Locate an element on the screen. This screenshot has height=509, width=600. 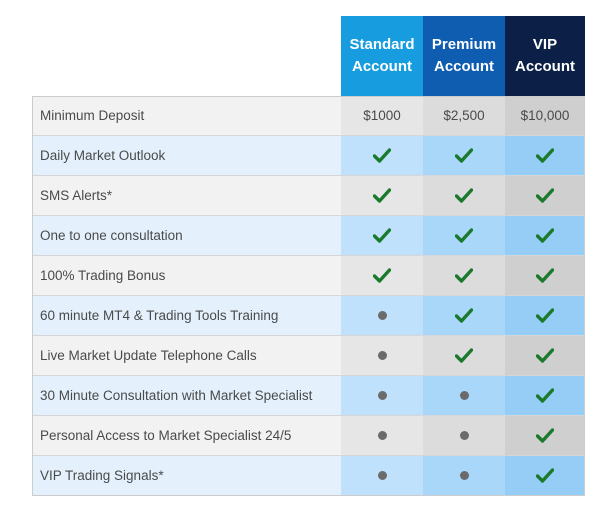
feature-label: Live Market Update Telephone Calls is located at coordinates (186, 355).